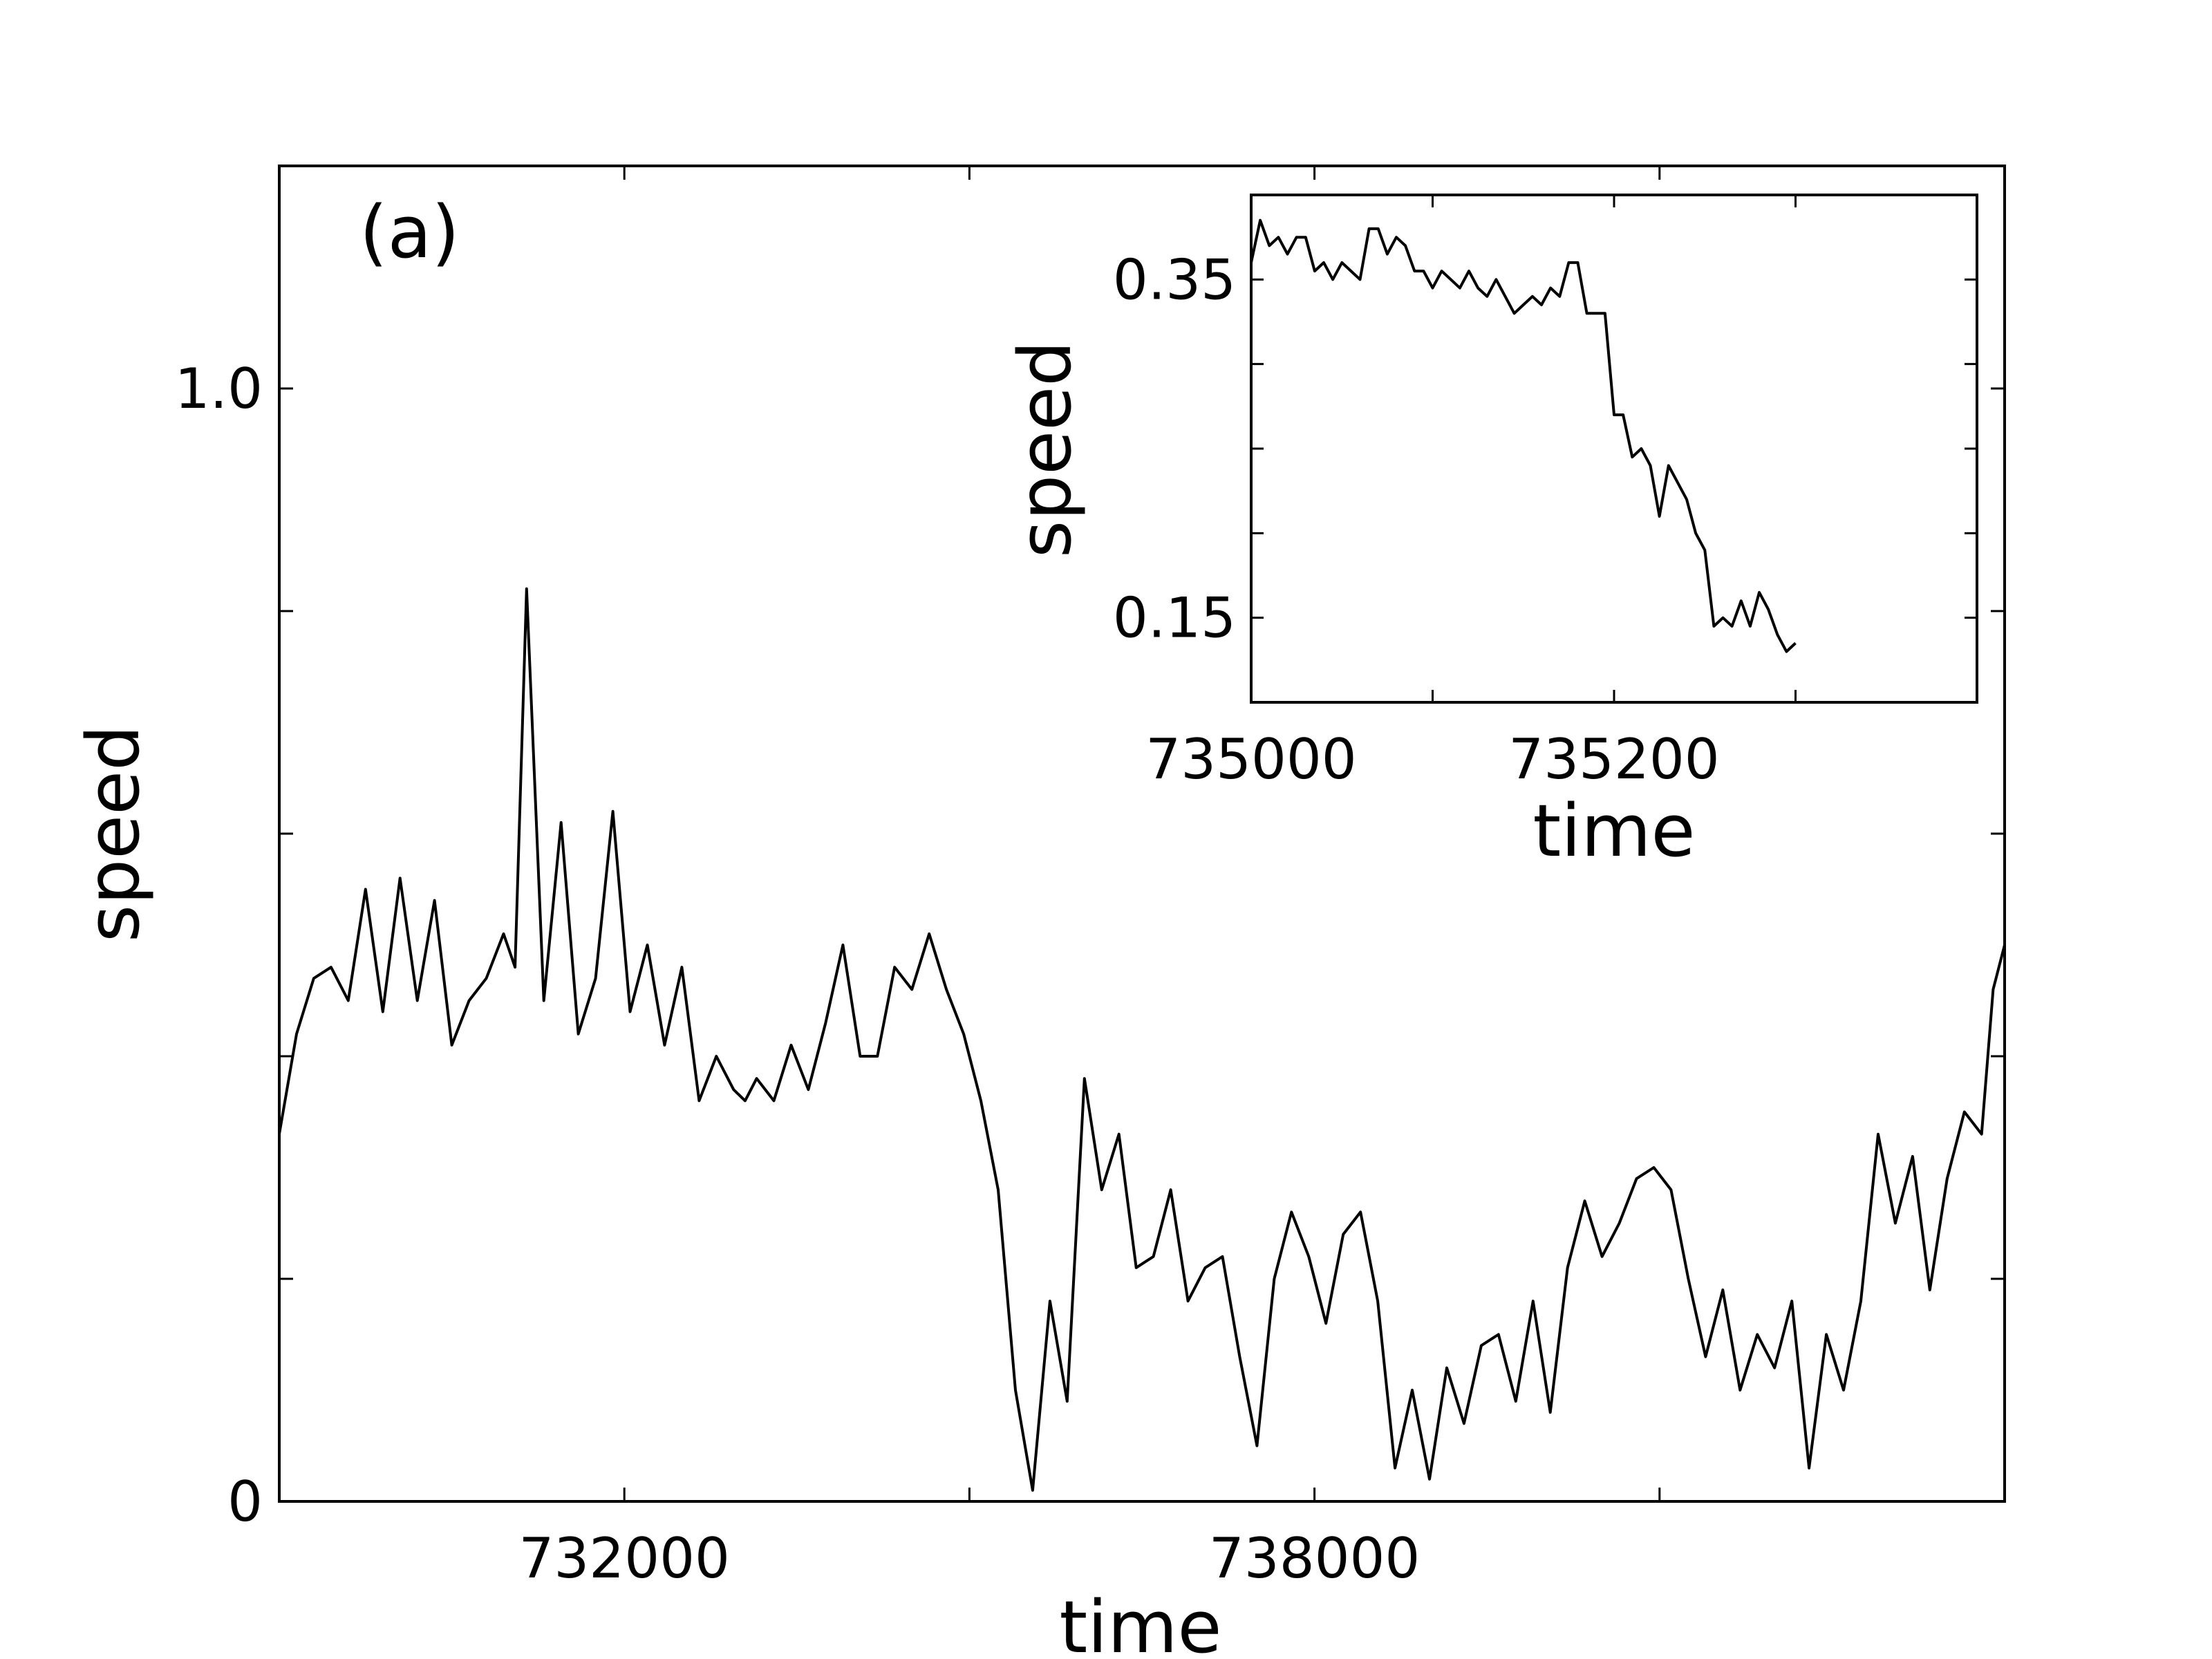 Image resolution: width=2212 pixels, height=1659 pixels. What do you see at coordinates (245, 1502) in the screenshot?
I see `main-y-tick-label-0: 0` at bounding box center [245, 1502].